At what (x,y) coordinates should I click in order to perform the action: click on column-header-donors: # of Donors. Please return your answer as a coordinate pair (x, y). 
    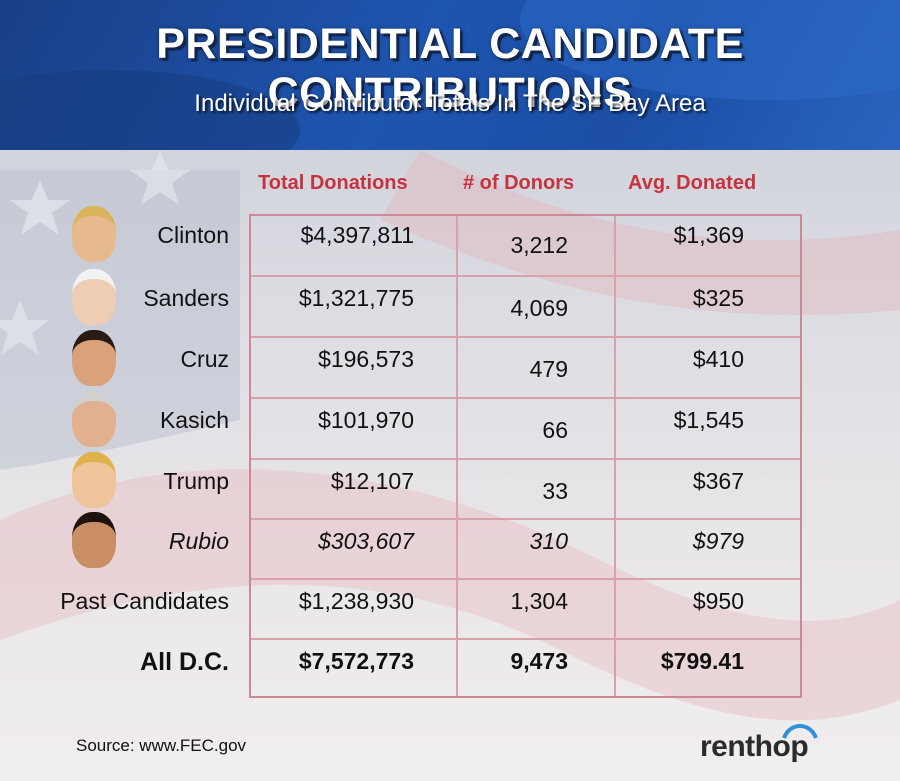
    Looking at the image, I should click on (519, 183).